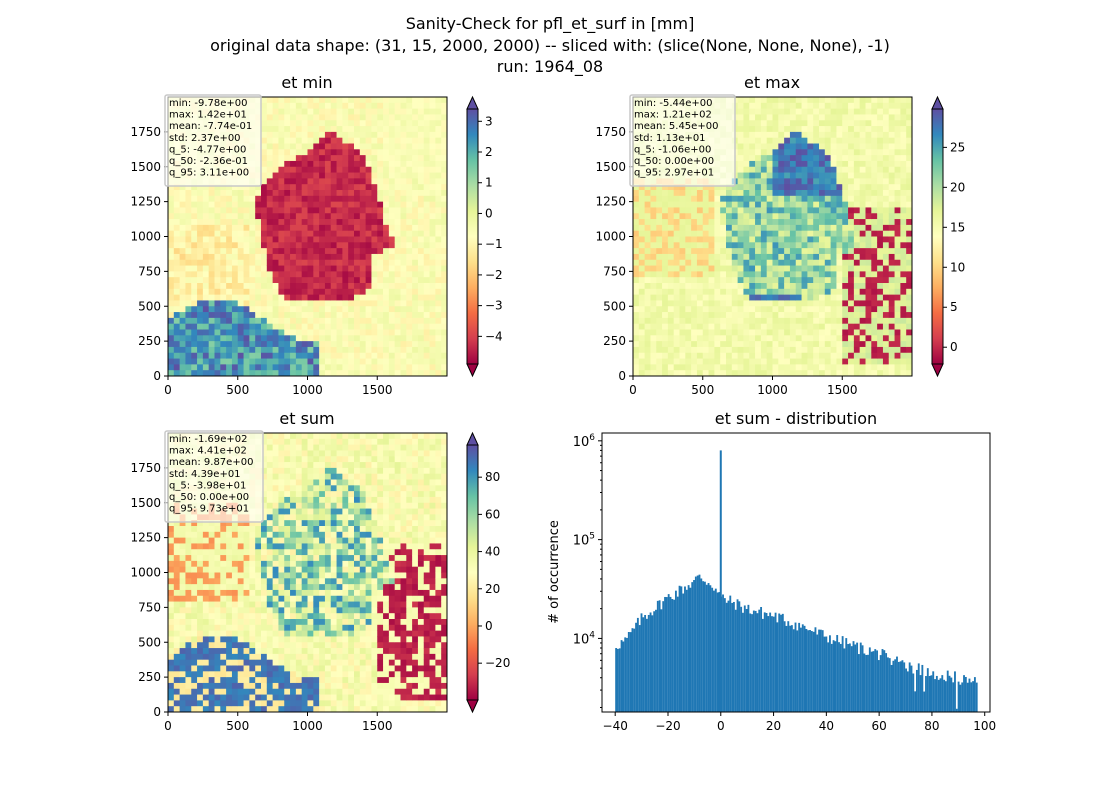 This screenshot has height=800, width=1100. What do you see at coordinates (145, 167) in the screenshot?
I see `y-tick-label: 1500` at bounding box center [145, 167].